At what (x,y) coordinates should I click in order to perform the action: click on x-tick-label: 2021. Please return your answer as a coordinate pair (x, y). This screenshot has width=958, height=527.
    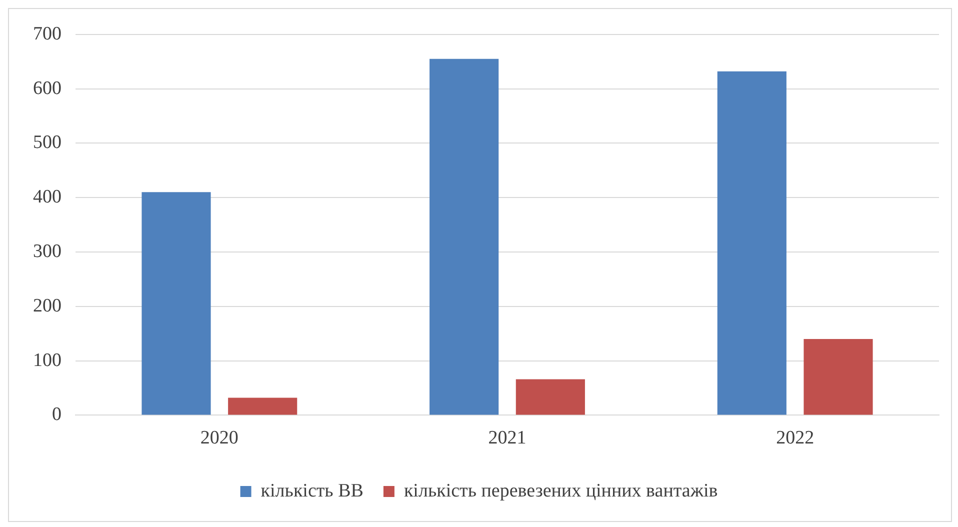
    Looking at the image, I should click on (507, 438).